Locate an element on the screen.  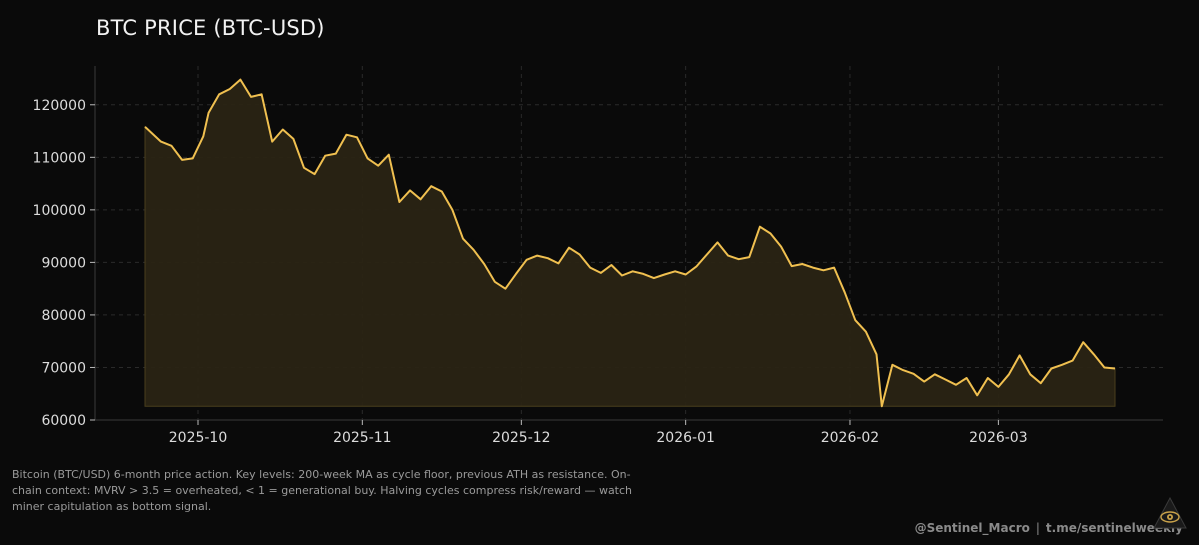
y-tick-label: 80000 is located at coordinates (63, 316).